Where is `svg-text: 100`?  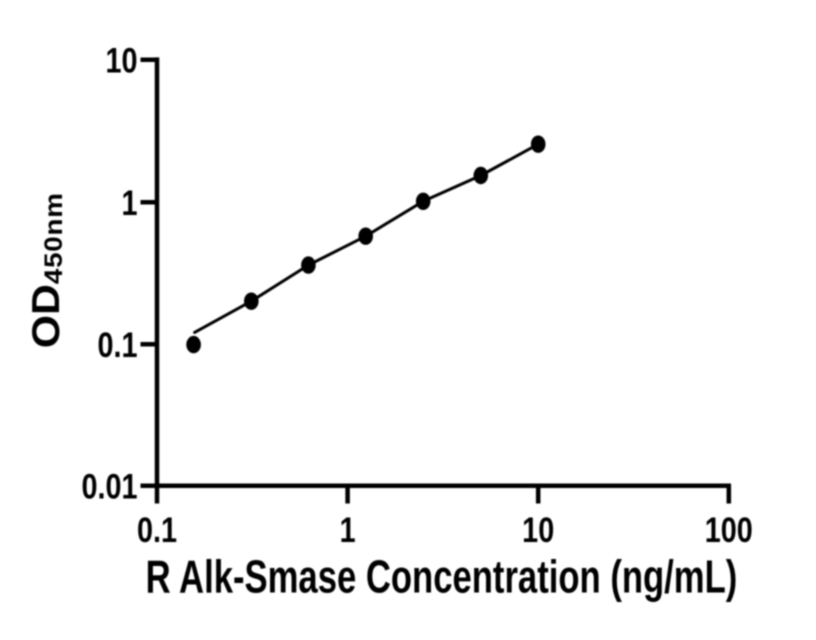 svg-text: 100 is located at coordinates (729, 530).